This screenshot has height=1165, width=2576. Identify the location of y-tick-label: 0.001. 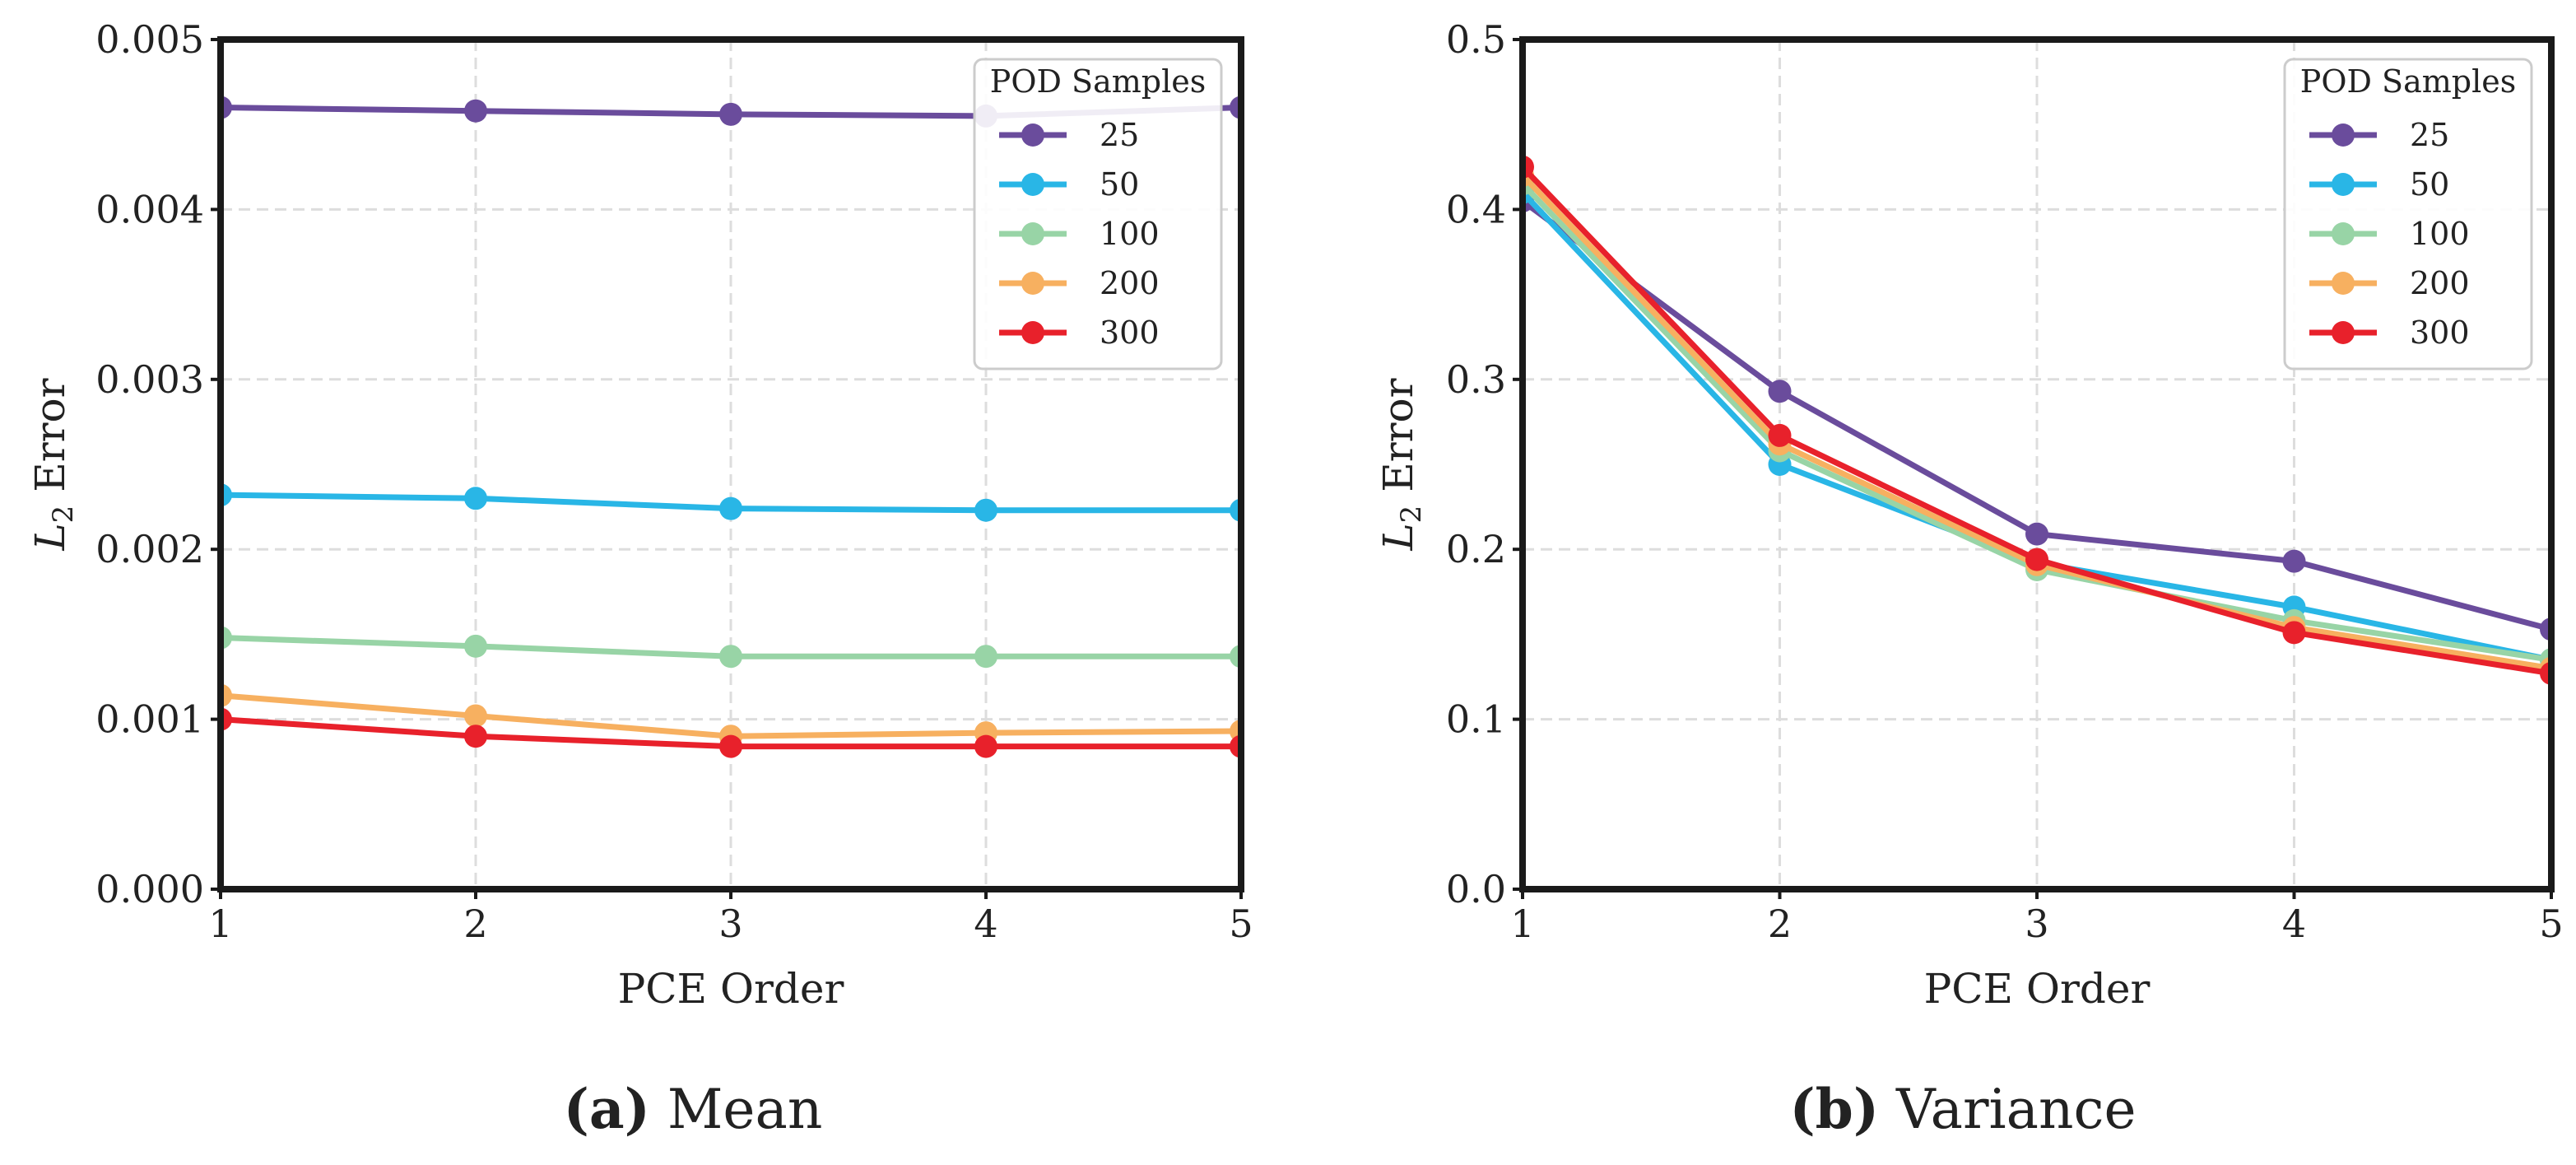
(149, 719).